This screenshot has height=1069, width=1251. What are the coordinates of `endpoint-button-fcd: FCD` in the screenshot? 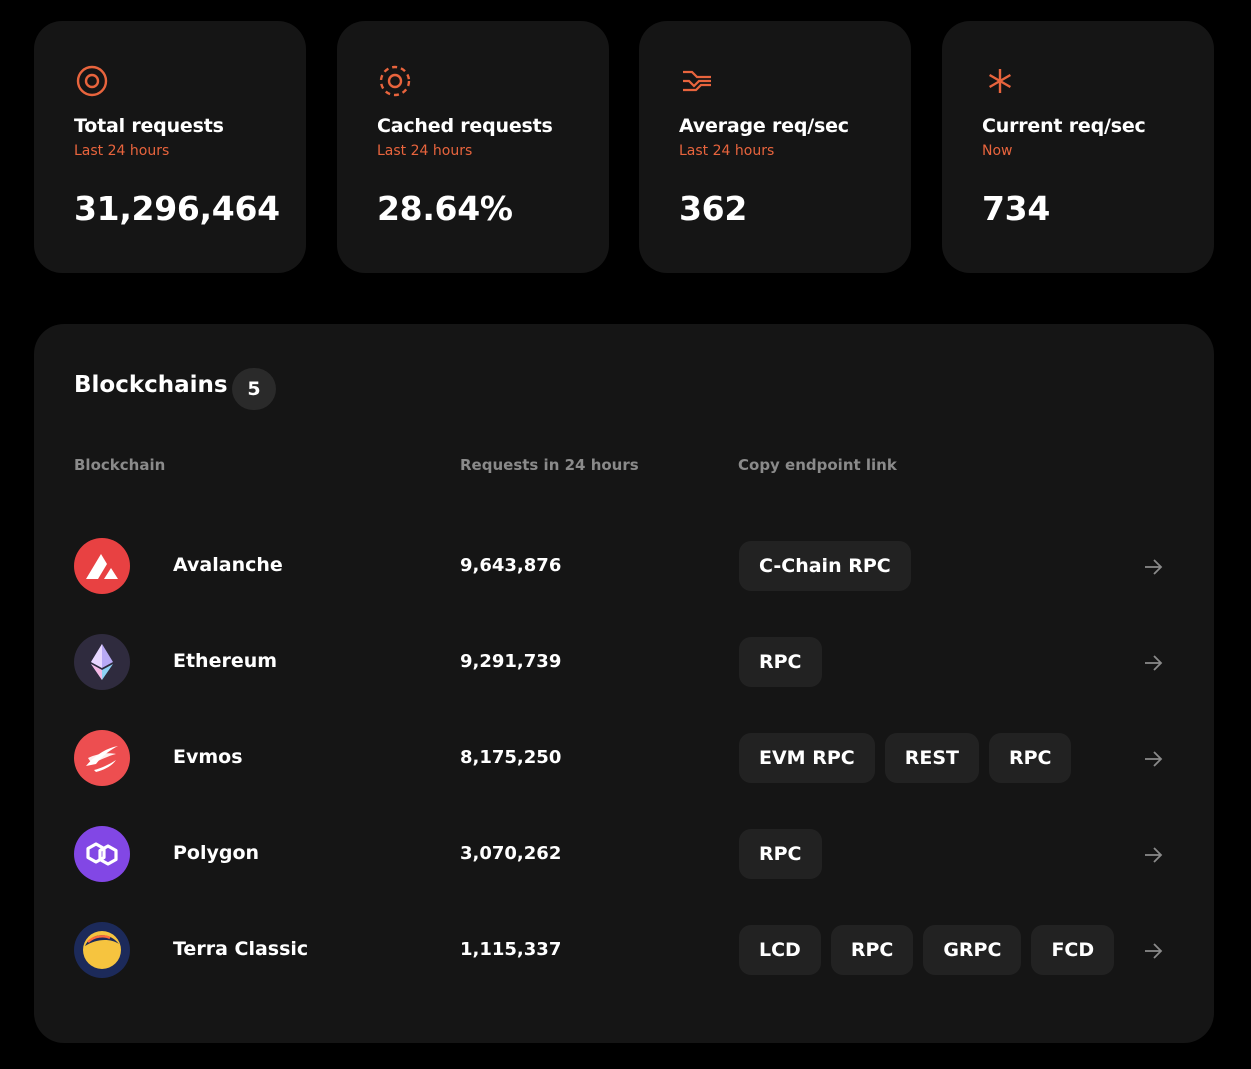 It's located at (1073, 950).